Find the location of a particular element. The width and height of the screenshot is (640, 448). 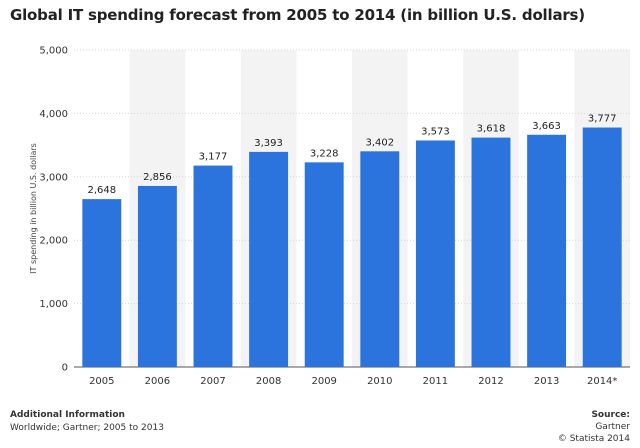

x-tick-label: 2008 is located at coordinates (268, 381).